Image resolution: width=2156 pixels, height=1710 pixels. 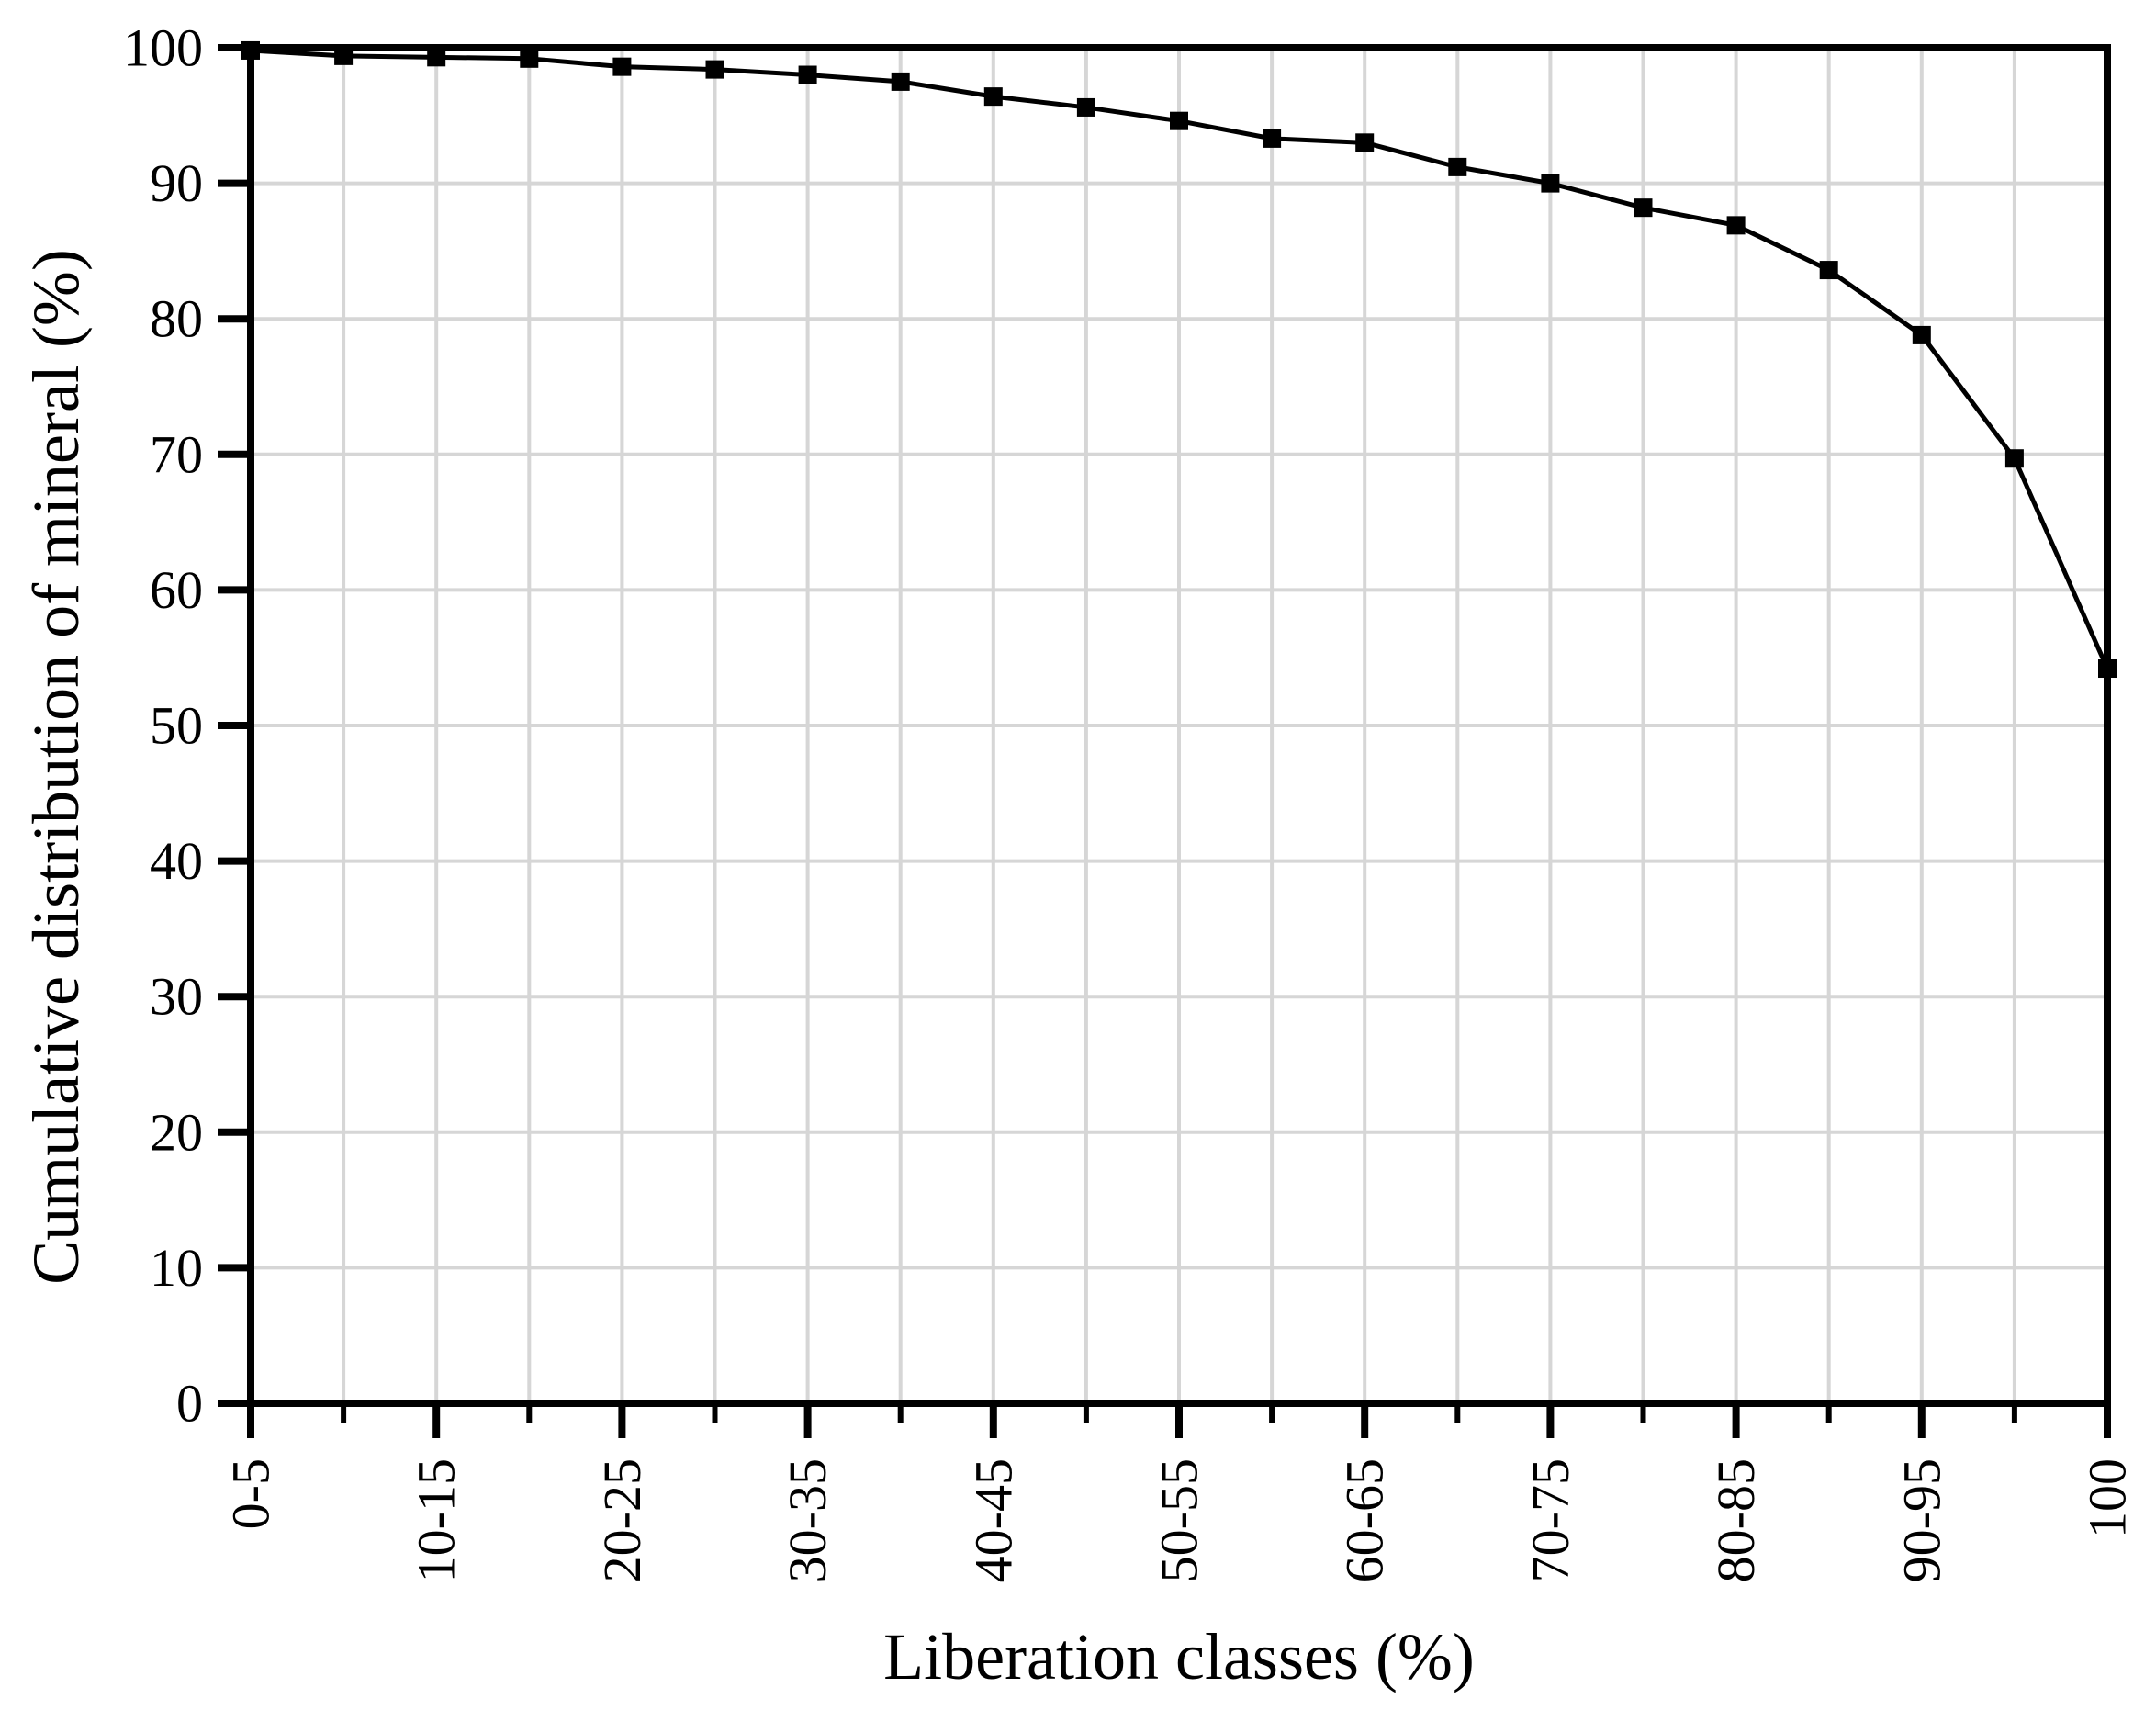 I want to click on x-tick-label: 50-55, so click(x=1180, y=1520).